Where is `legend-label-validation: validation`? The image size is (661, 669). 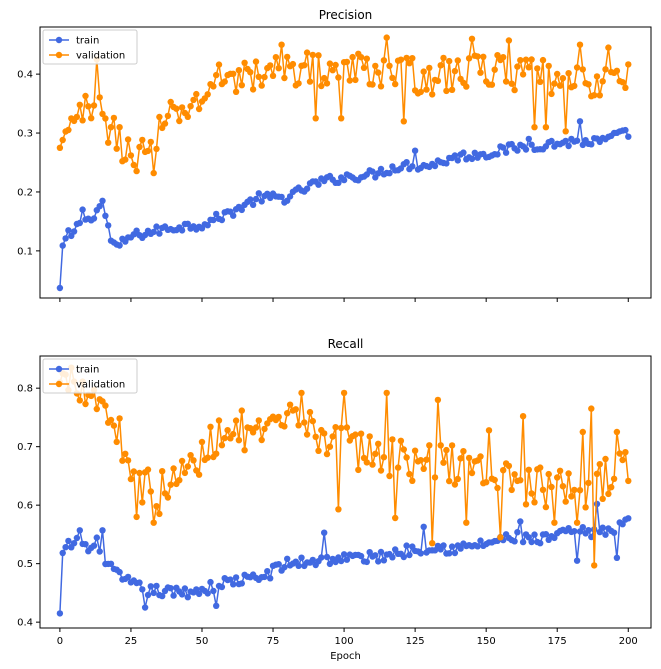
legend-label-validation: validation is located at coordinates (100, 385).